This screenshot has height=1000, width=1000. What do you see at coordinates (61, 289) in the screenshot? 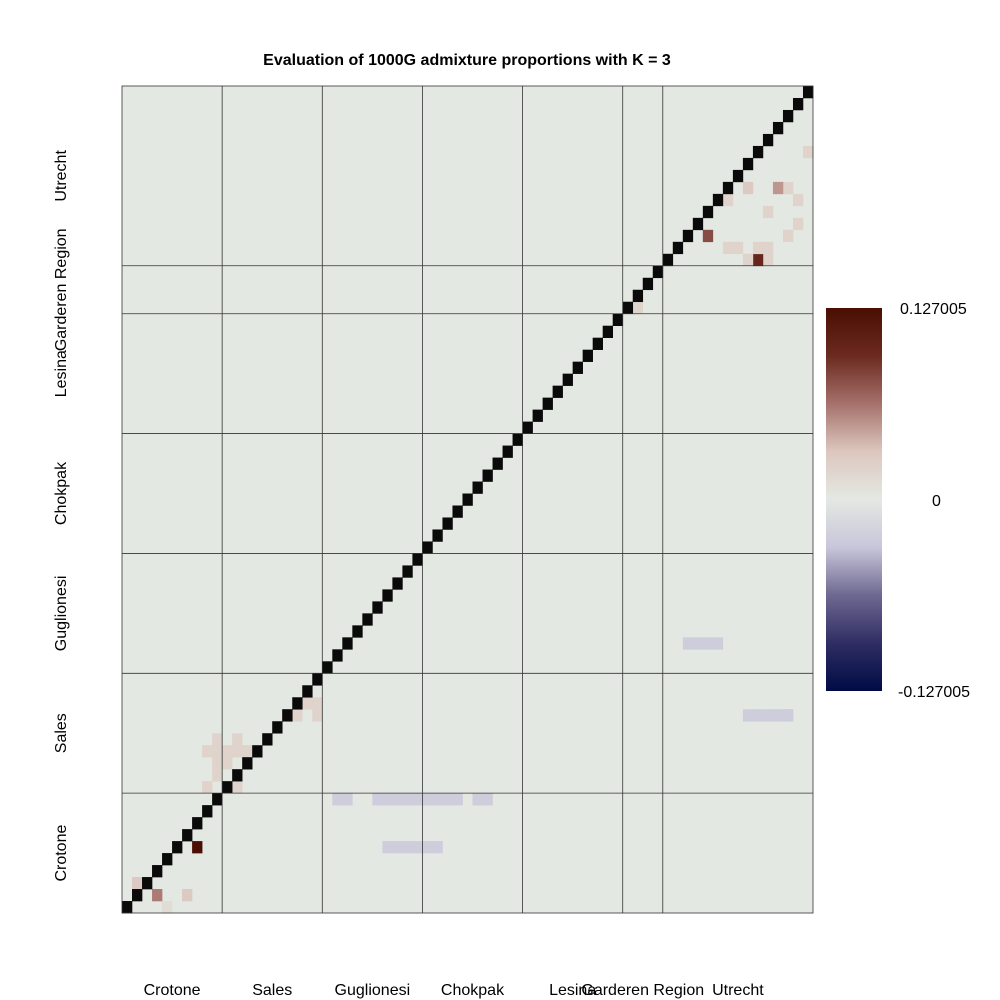
I see `y-tick-label: Garderen Region` at bounding box center [61, 289].